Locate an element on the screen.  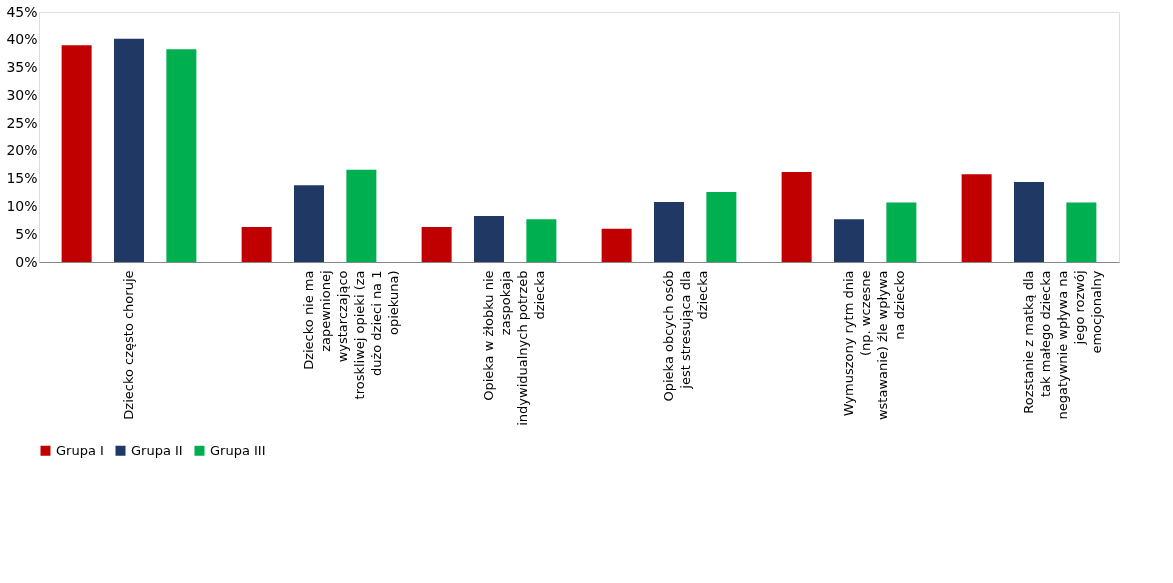
legend-label: Grupa III is located at coordinates (238, 450).